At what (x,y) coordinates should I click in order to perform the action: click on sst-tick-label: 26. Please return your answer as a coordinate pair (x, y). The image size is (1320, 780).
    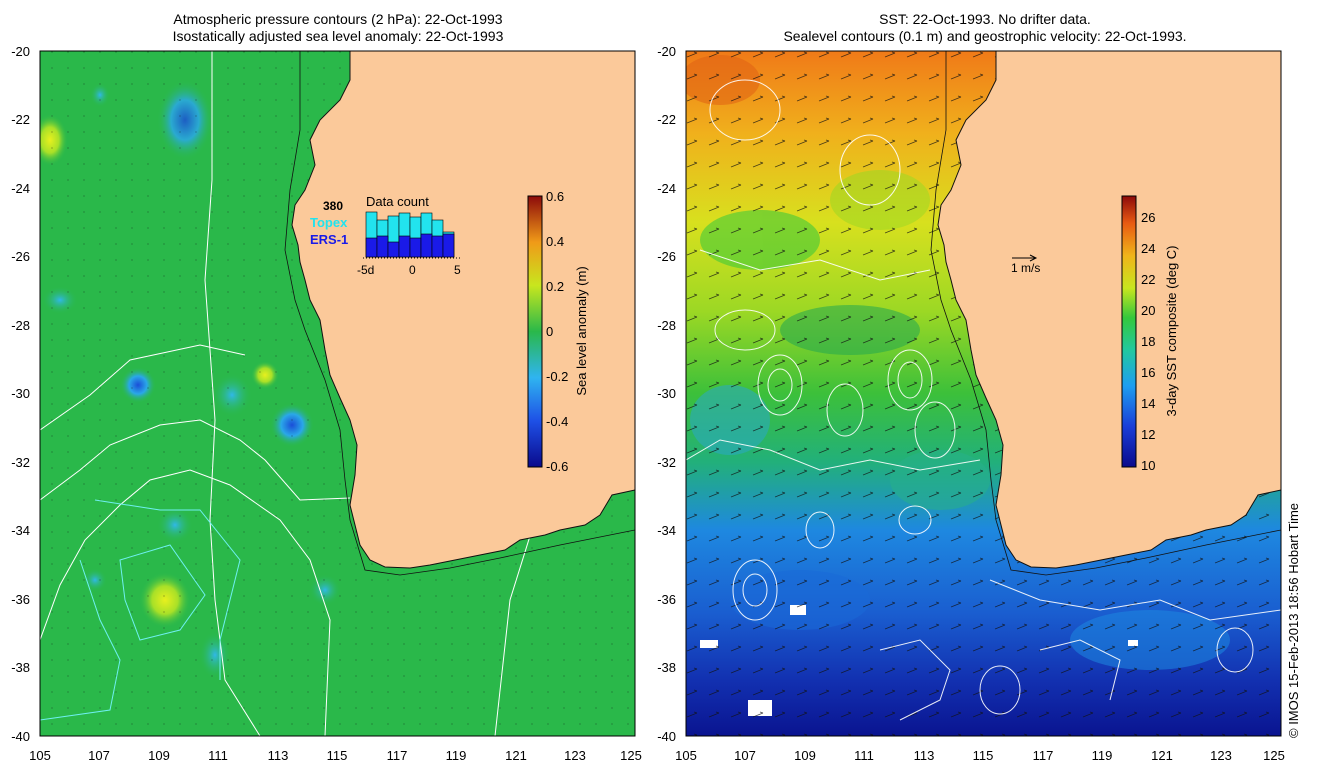
    Looking at the image, I should click on (1148, 217).